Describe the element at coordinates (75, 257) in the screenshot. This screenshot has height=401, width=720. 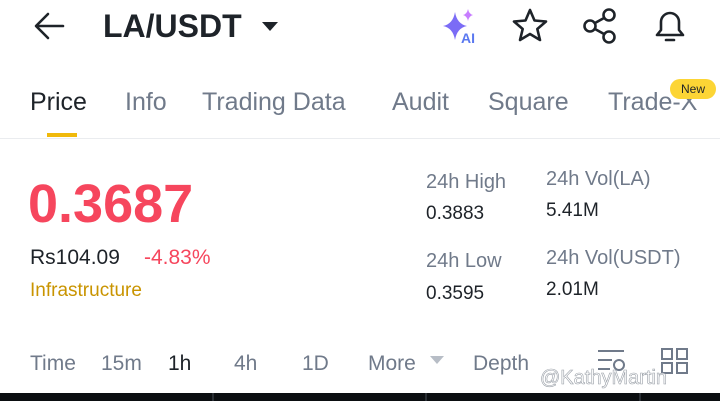
I see `local-price: Rs104.09` at that location.